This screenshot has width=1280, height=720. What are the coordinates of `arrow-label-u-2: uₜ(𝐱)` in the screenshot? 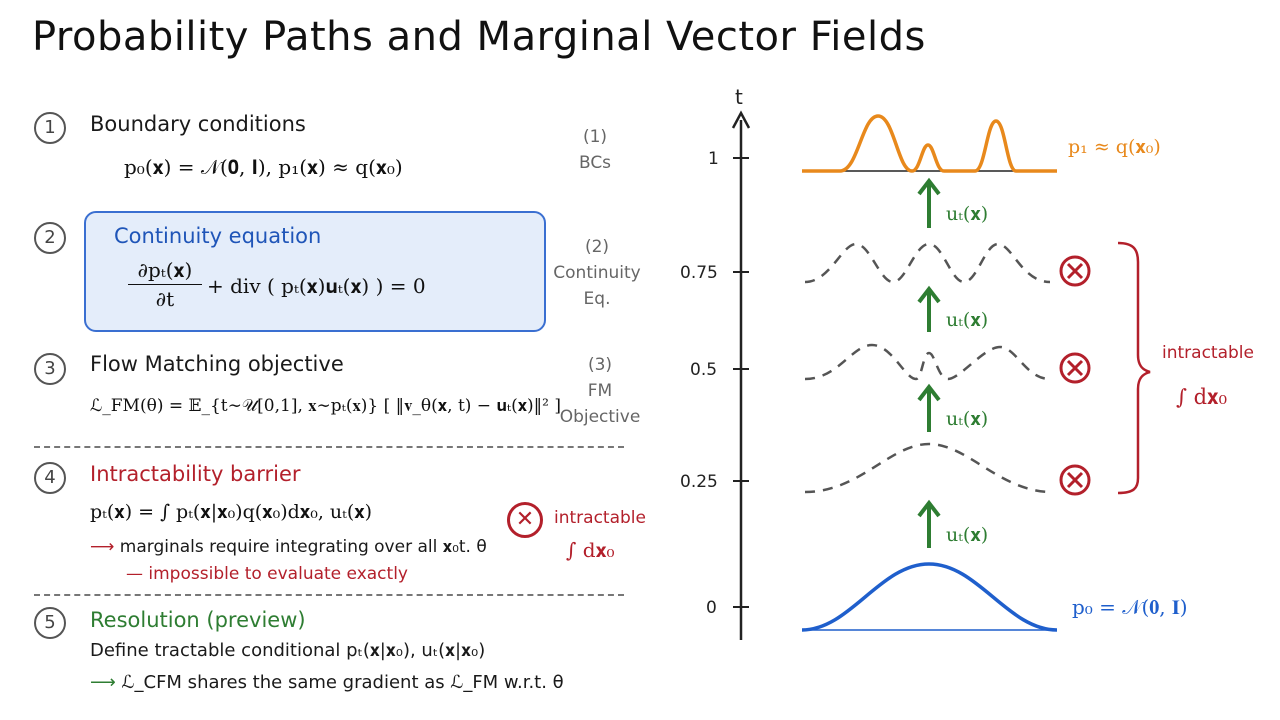 It's located at (967, 419).